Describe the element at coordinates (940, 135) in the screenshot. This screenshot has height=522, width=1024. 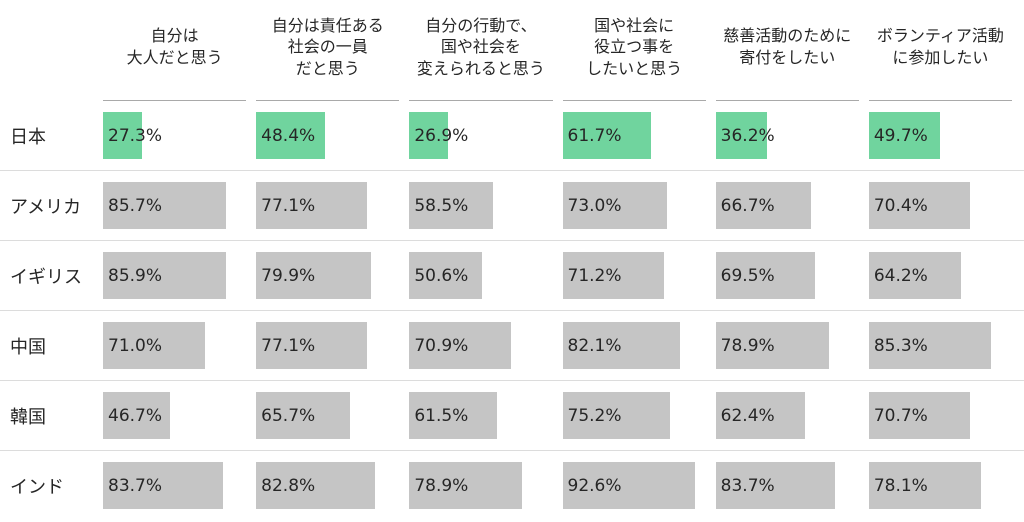
I see `bar-cell: 49.7%` at that location.